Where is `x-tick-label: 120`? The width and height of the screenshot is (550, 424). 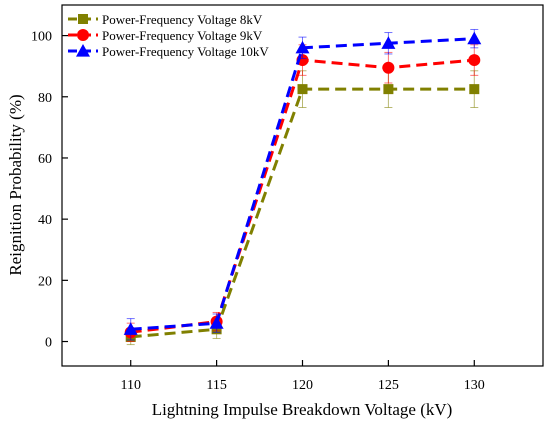
x-tick-label: 120 is located at coordinates (302, 385).